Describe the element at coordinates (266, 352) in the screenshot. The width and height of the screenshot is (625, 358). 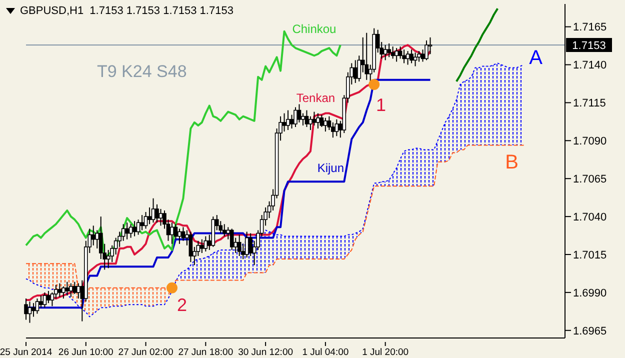
I see `x-tick-label: 30 Jun 12:00` at that location.